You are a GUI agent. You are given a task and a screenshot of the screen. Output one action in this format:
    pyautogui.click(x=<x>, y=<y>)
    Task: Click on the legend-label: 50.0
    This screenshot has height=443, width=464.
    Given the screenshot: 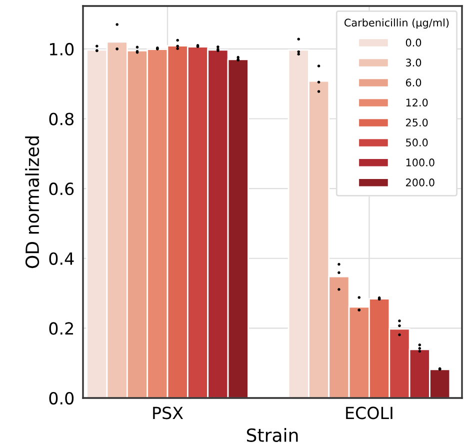 What is the action you would take?
    pyautogui.click(x=417, y=142)
    